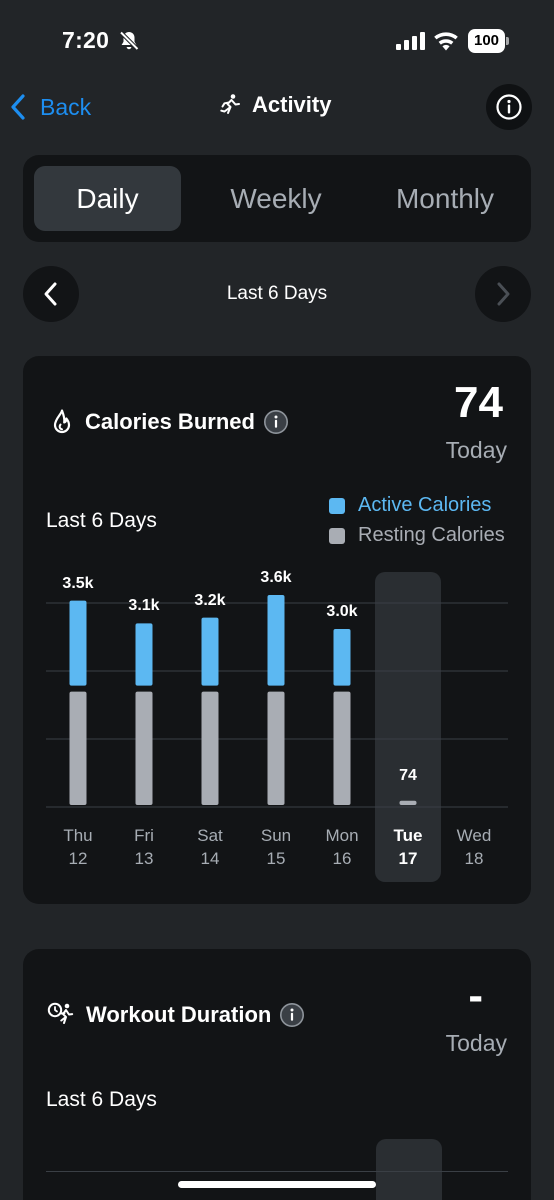  What do you see at coordinates (408, 775) in the screenshot?
I see `bar-total-label: 74` at bounding box center [408, 775].